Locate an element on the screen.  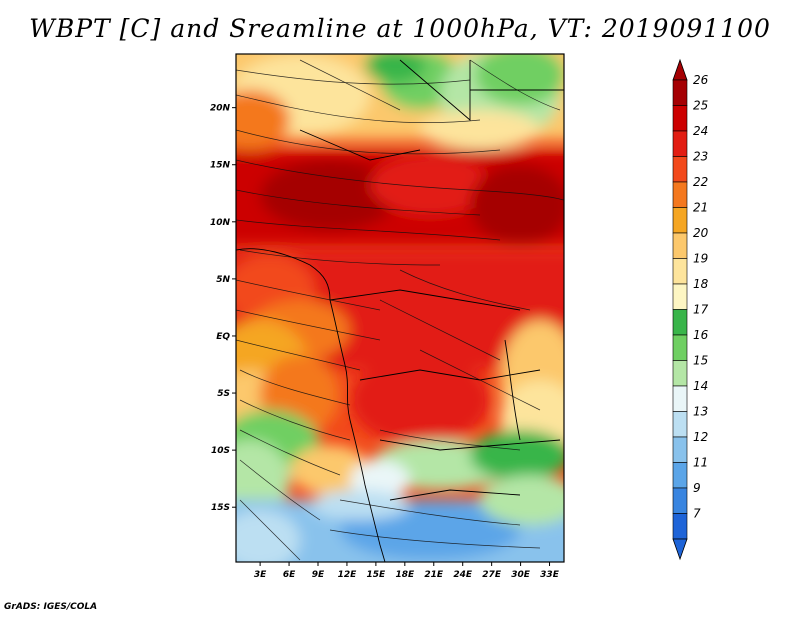
lon-tick-label: 9E is located at coordinates (318, 575).